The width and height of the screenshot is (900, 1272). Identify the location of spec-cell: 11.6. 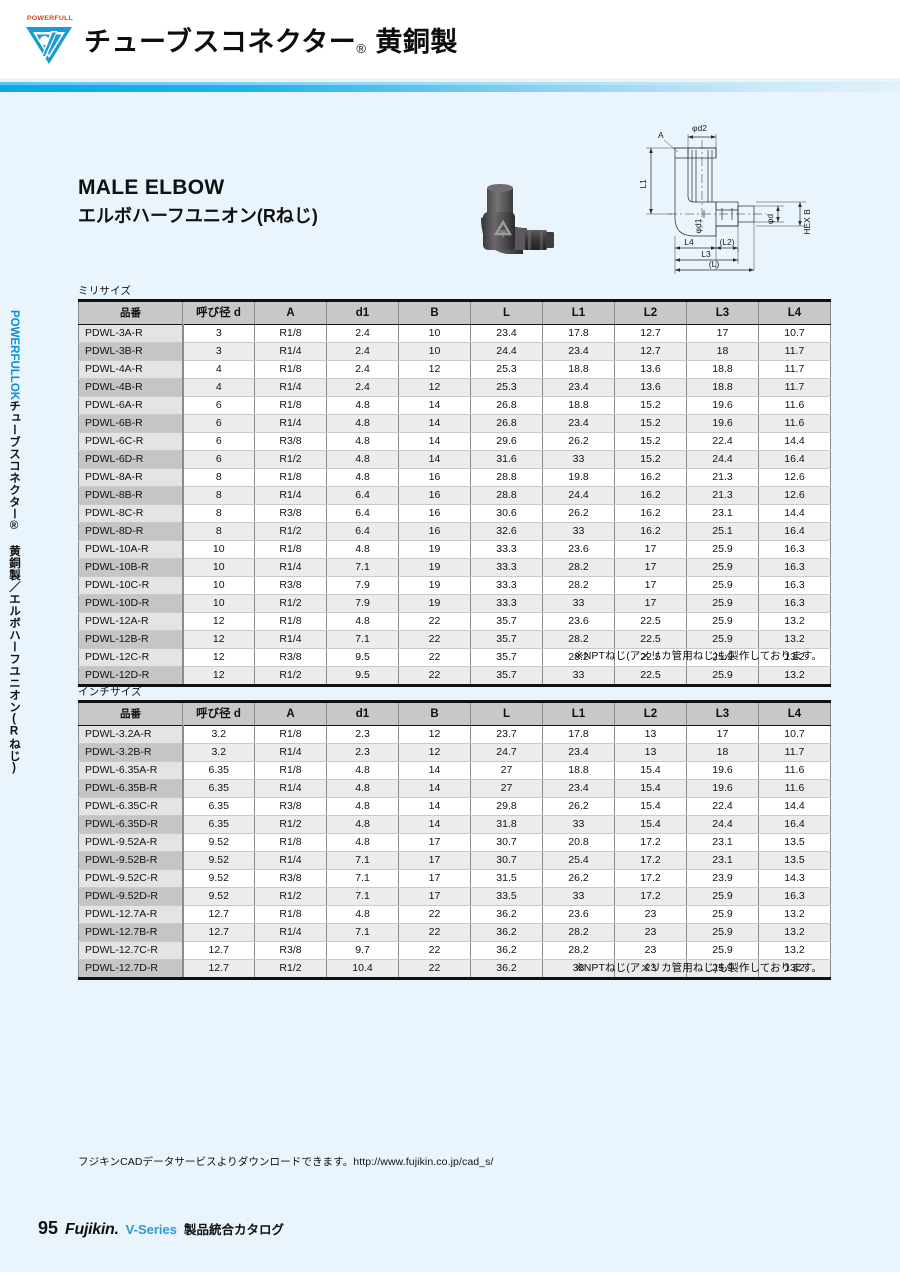
(794, 788).